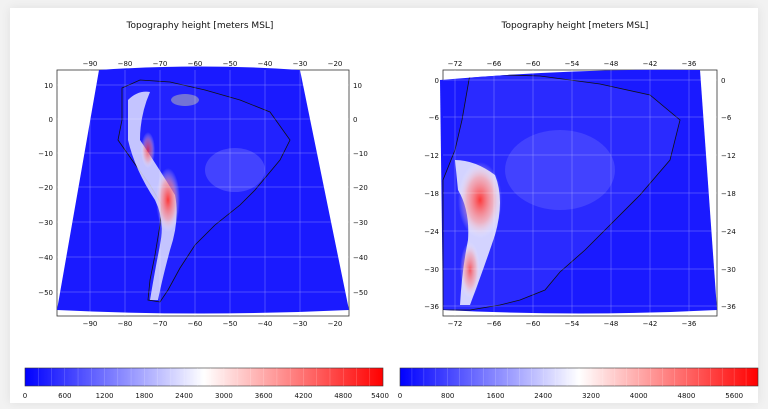 The width and height of the screenshot is (768, 409). I want to click on map-1-lat-ticks-left: 10 0 −10 −20 −30 −40 −50, so click(45, 189).